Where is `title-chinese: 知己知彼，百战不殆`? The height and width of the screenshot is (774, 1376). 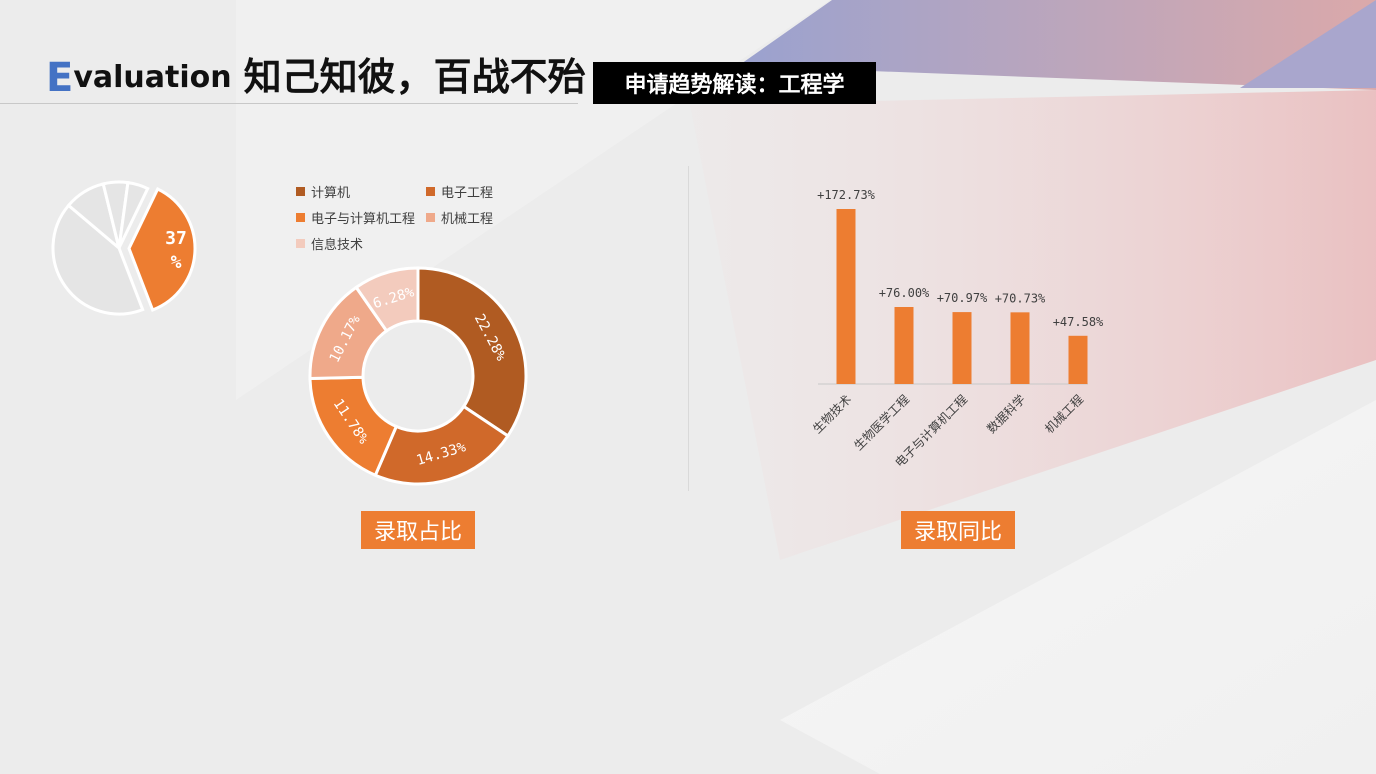 title-chinese: 知己知彼，百战不殆 is located at coordinates (414, 77).